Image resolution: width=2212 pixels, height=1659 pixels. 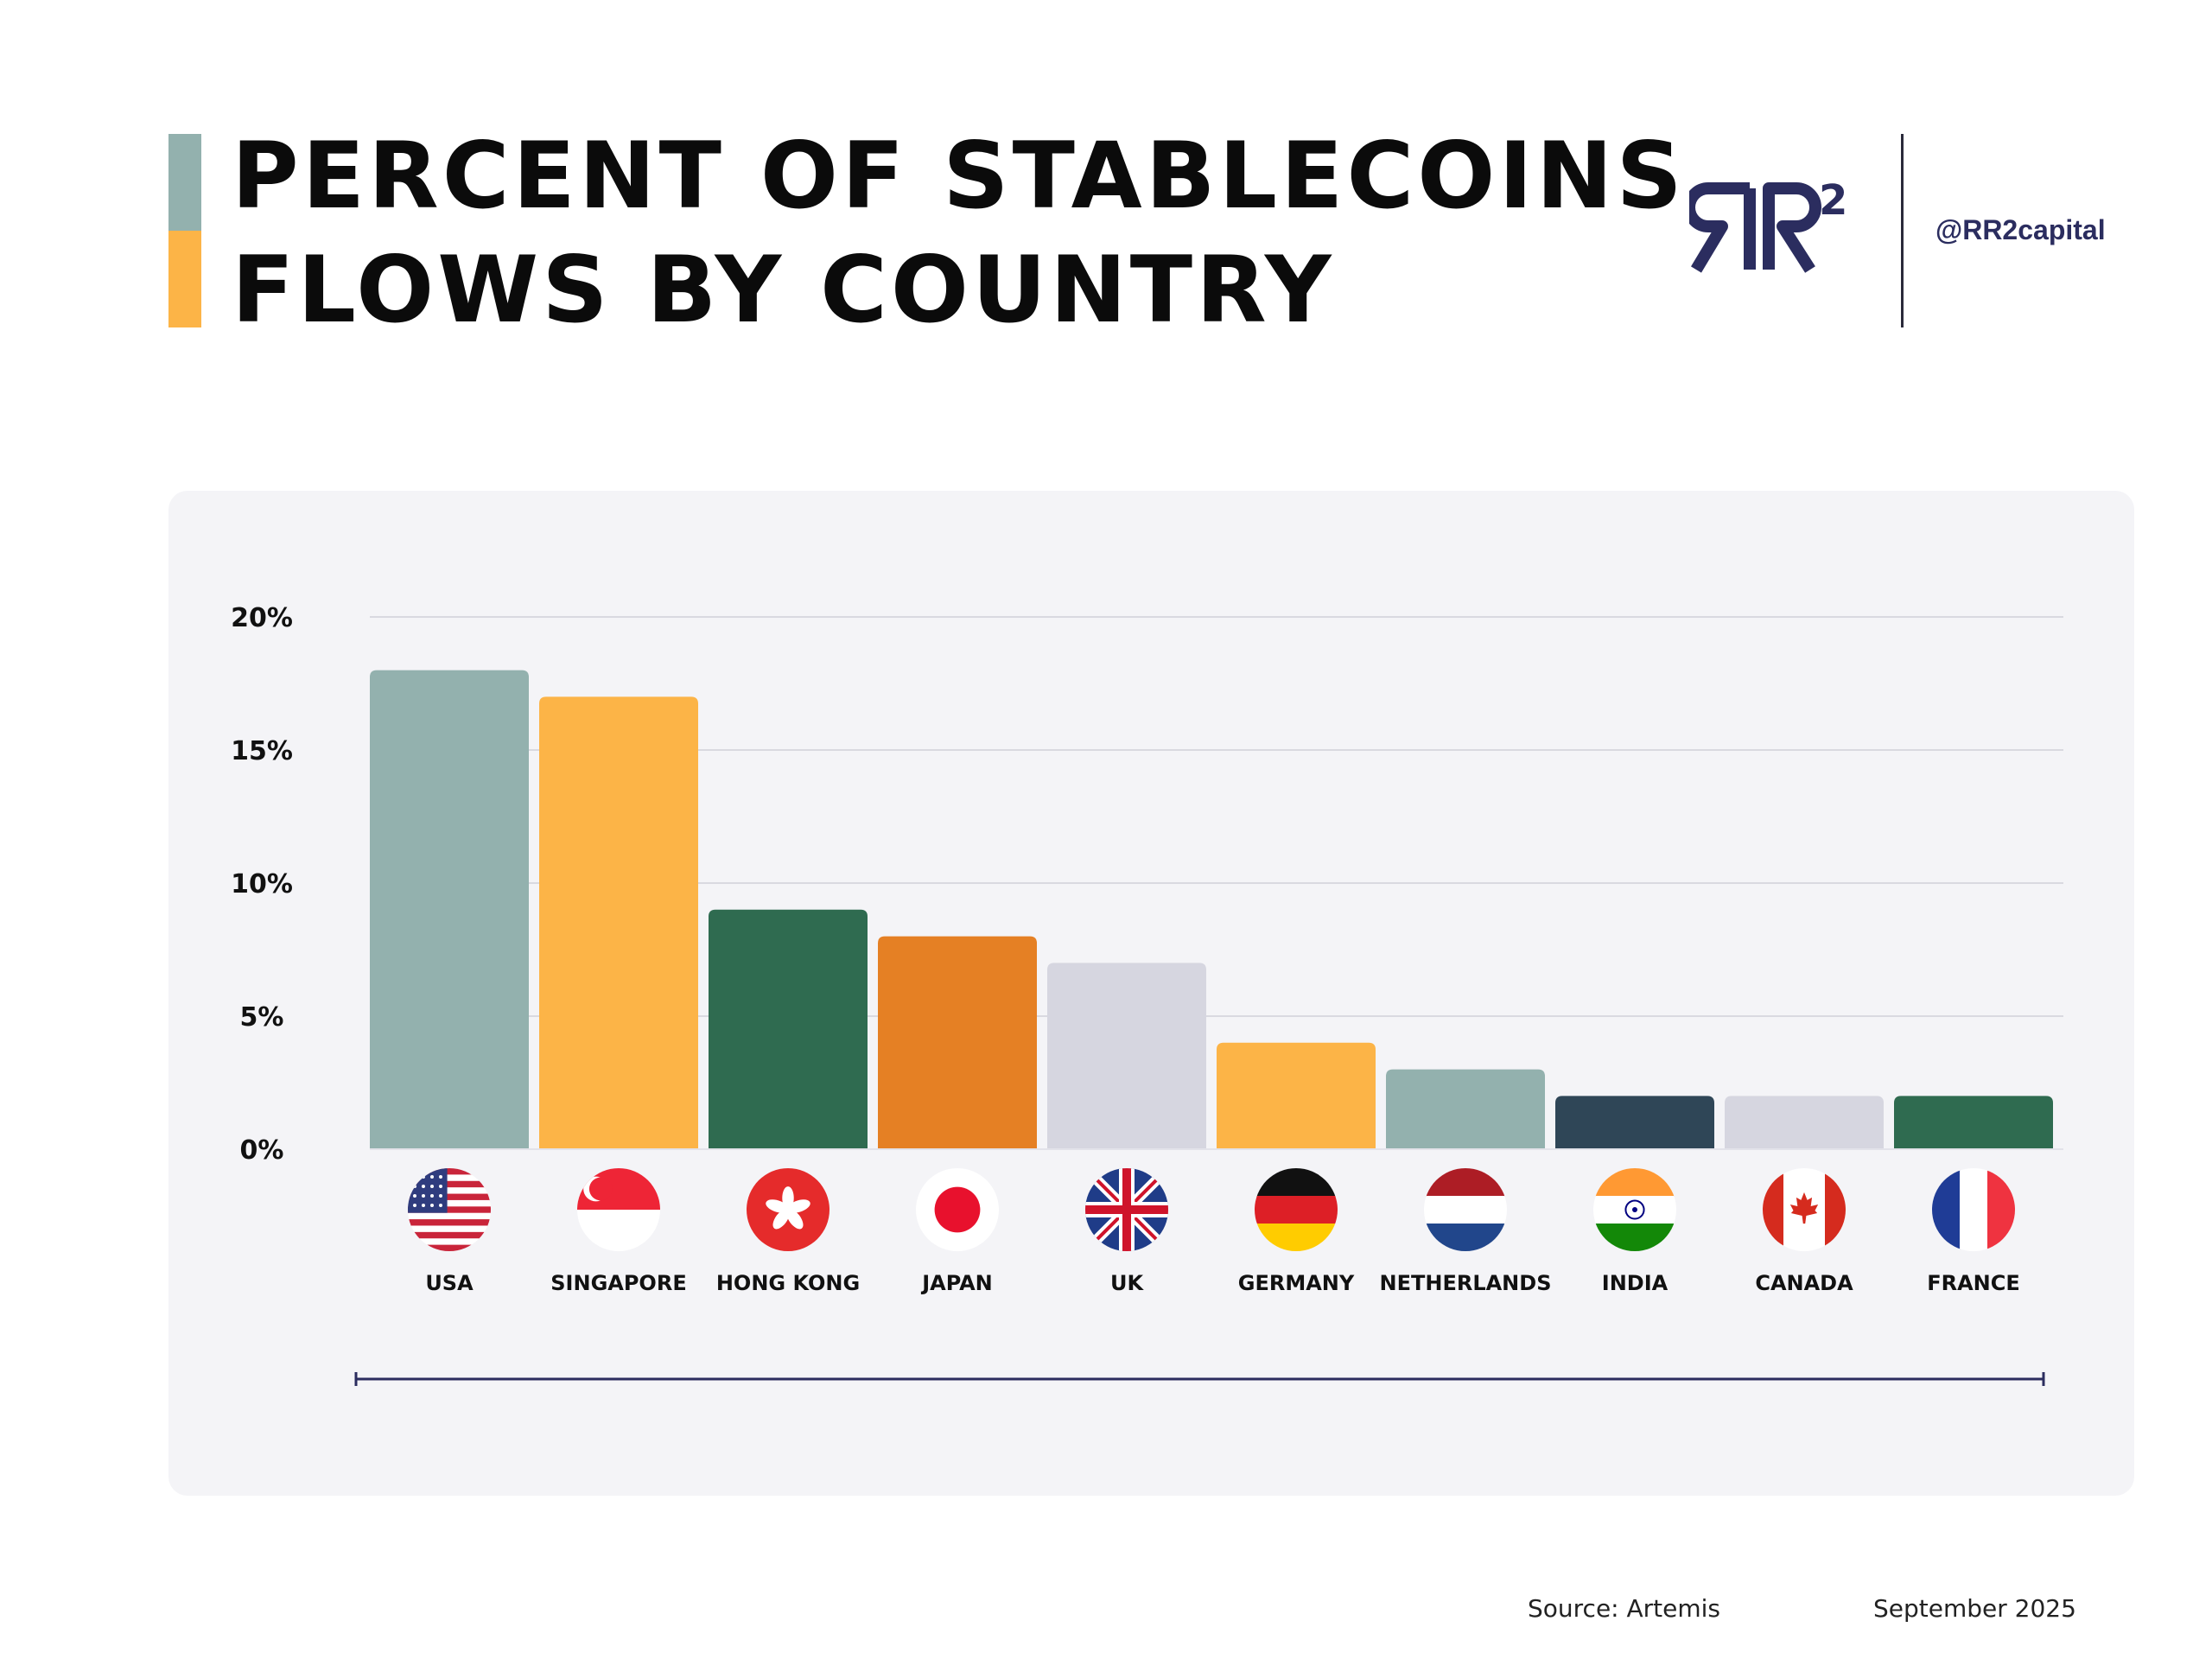 I want to click on x-tick-label: UK, so click(x=1127, y=1283).